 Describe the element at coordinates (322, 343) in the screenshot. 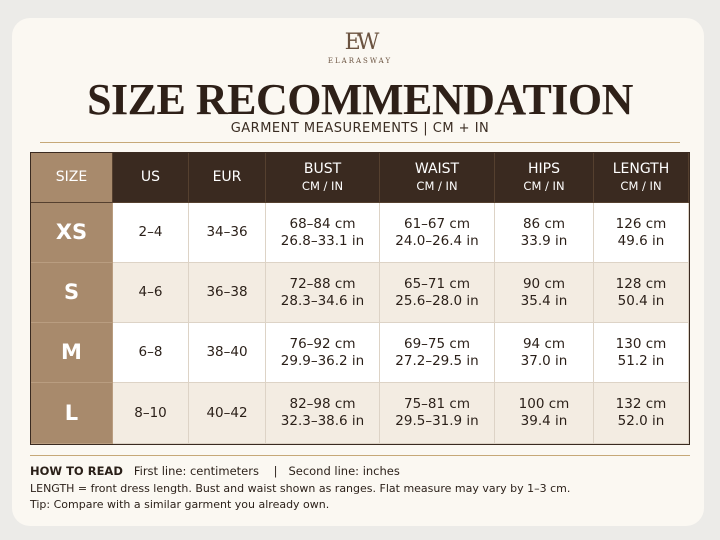

I see `cell-line: 76–92 cm` at that location.